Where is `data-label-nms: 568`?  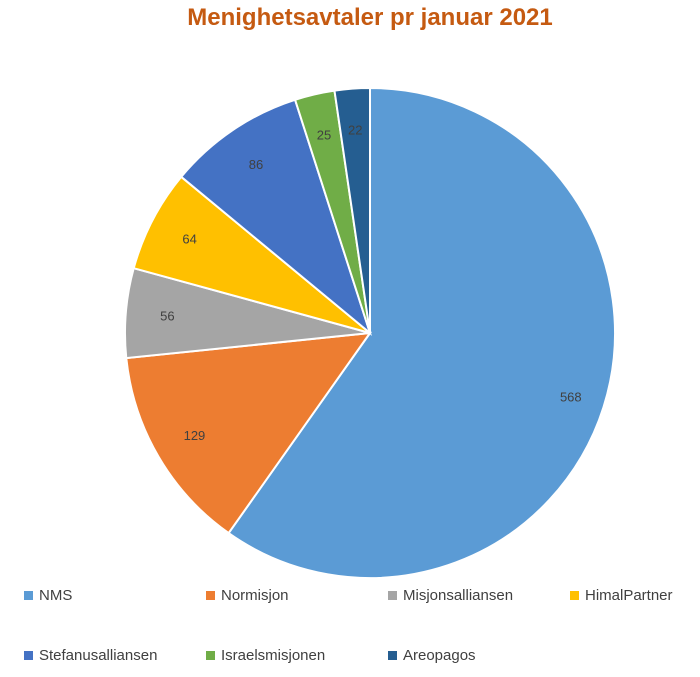
data-label-nms: 568 is located at coordinates (571, 396).